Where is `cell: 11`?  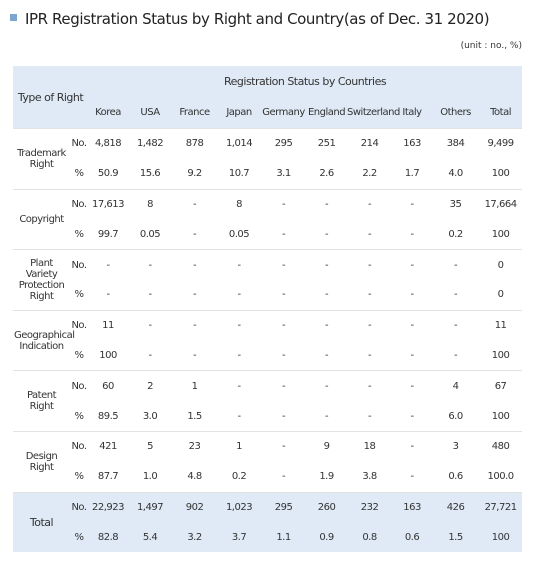
cell: 11 is located at coordinates (501, 325).